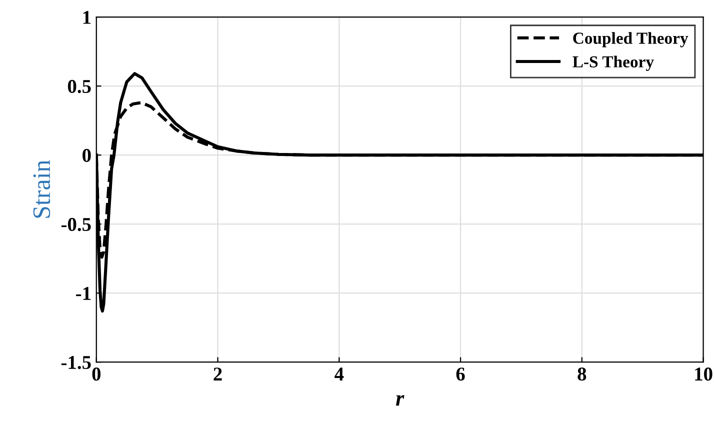 This screenshot has height=426, width=714. Describe the element at coordinates (76, 363) in the screenshot. I see `y-tick-label: -1.5` at that location.